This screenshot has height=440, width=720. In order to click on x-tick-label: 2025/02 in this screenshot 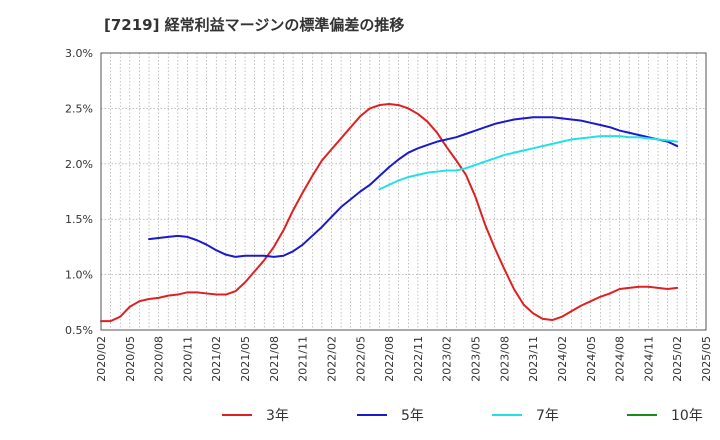, I will do `click(677, 359)`.